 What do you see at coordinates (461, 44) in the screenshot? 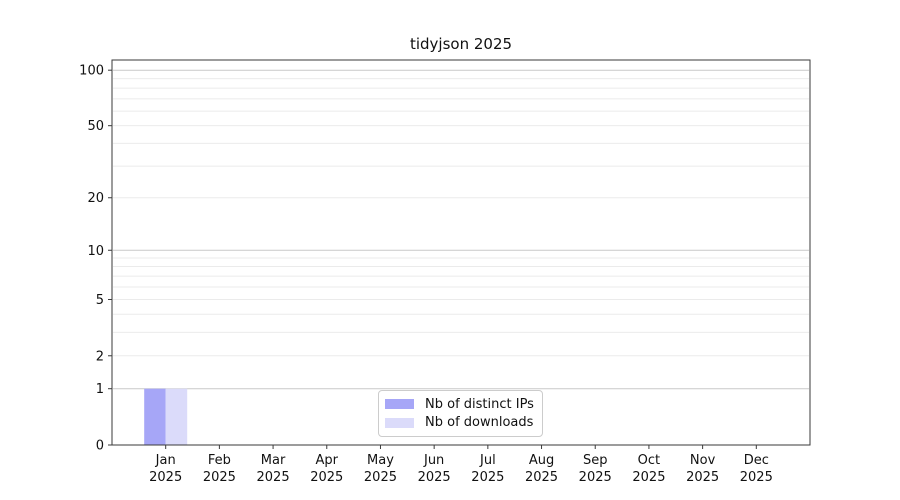
I see `chart-title: tidyjson 2025` at bounding box center [461, 44].